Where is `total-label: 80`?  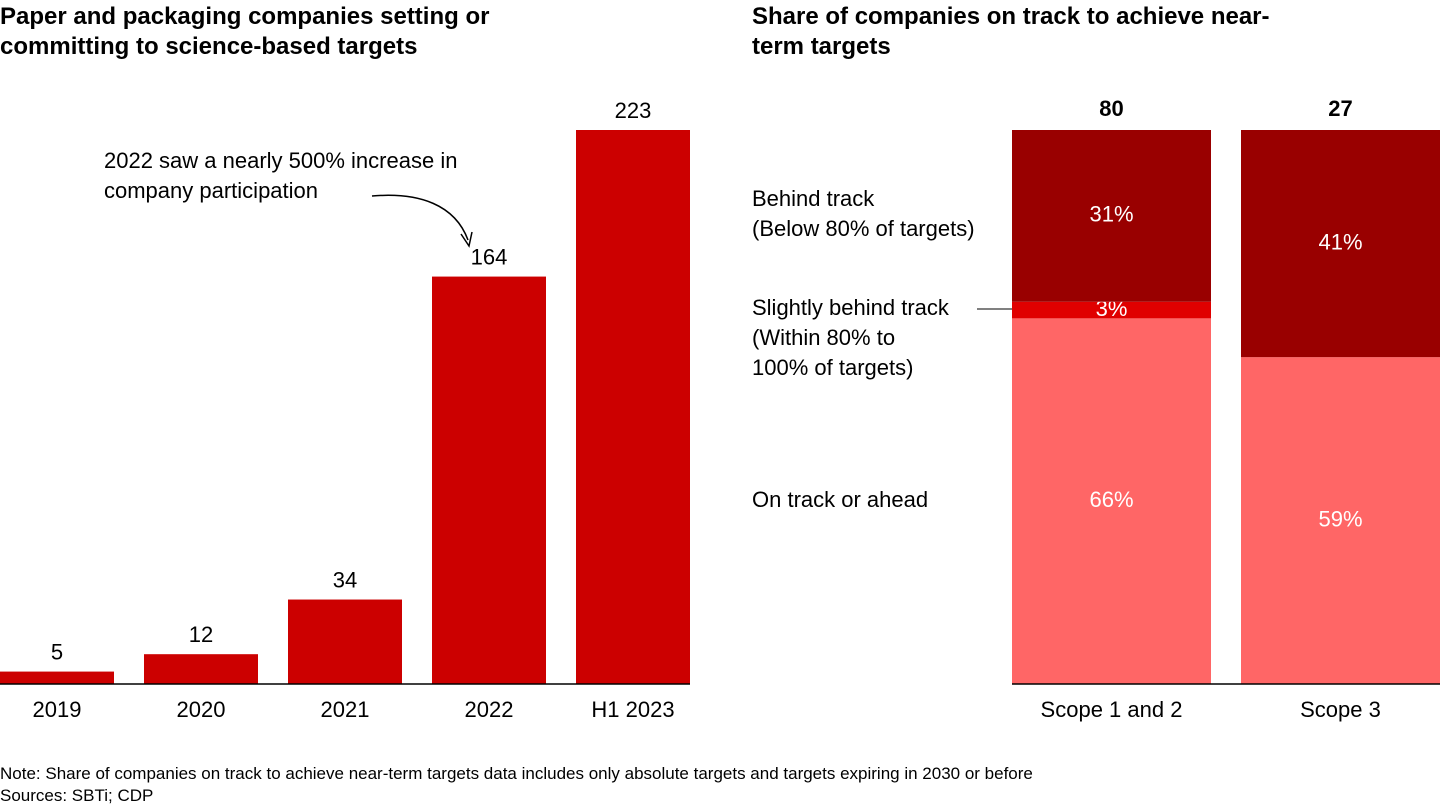 total-label: 80 is located at coordinates (1111, 108).